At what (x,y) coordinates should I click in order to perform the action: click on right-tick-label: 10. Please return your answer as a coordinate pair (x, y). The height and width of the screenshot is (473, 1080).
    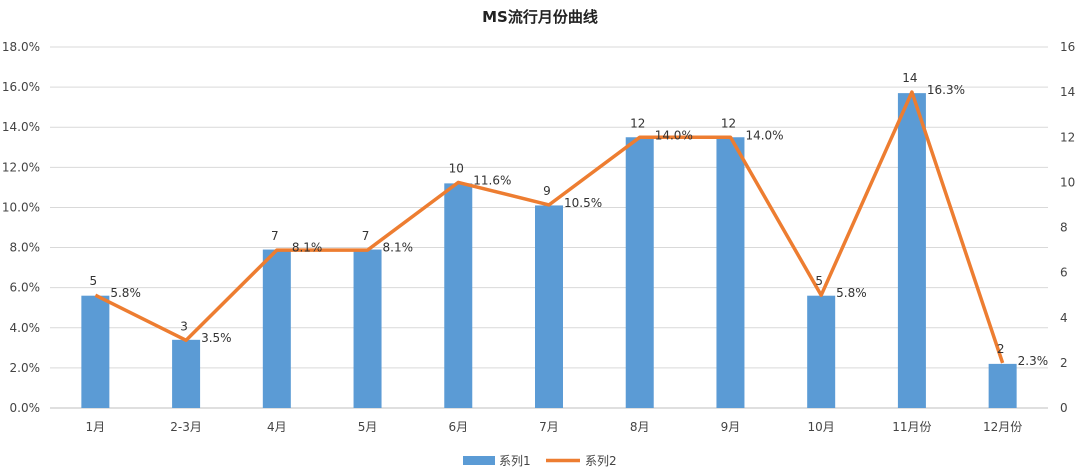
    Looking at the image, I should click on (1067, 182).